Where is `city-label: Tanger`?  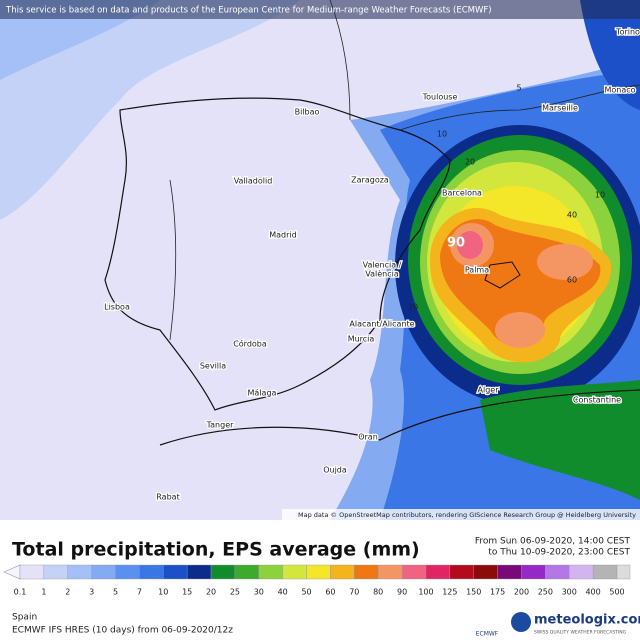 city-label: Tanger is located at coordinates (220, 425).